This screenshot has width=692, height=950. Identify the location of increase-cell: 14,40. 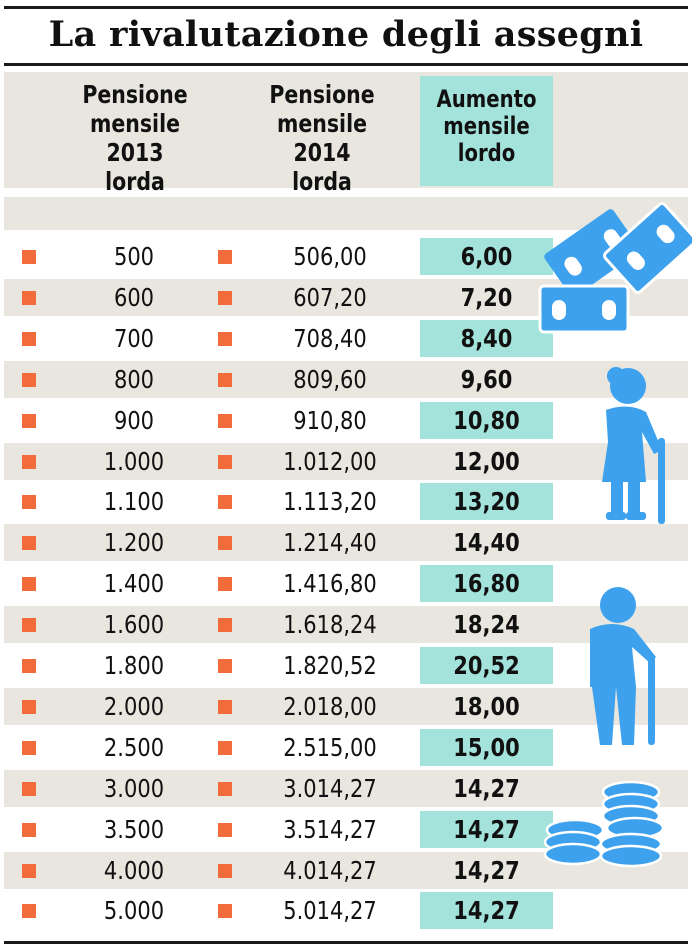
(486, 543).